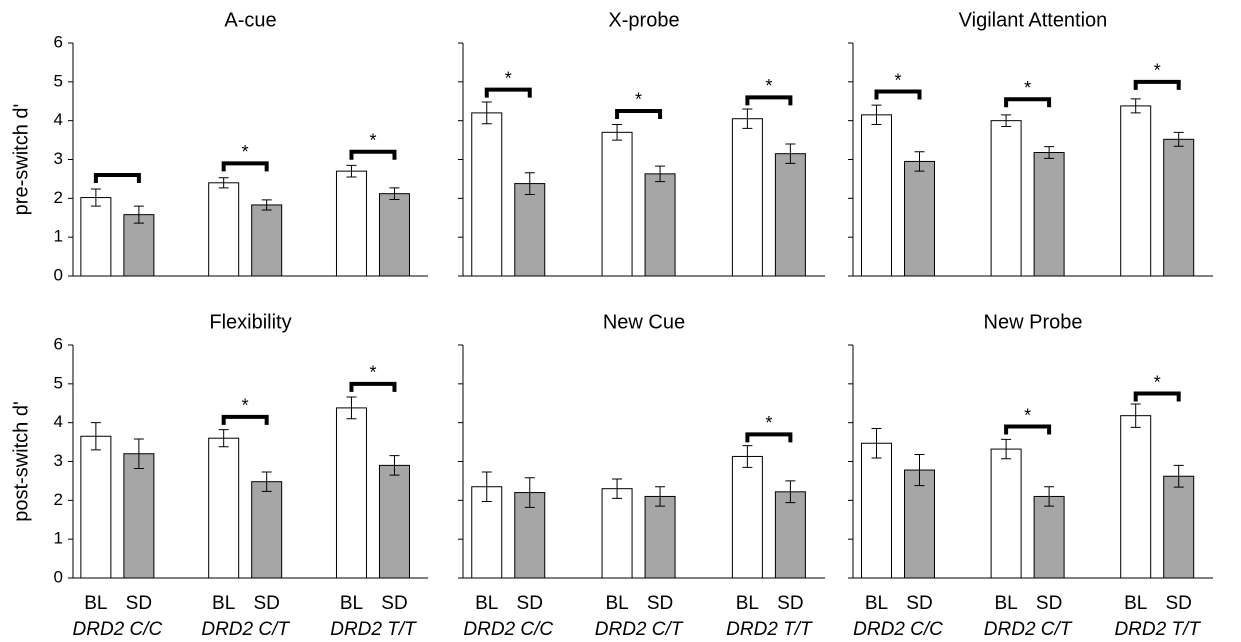 This screenshot has height=642, width=1241. What do you see at coordinates (1033, 20) in the screenshot?
I see `chart-title: Vigilant Attention` at bounding box center [1033, 20].